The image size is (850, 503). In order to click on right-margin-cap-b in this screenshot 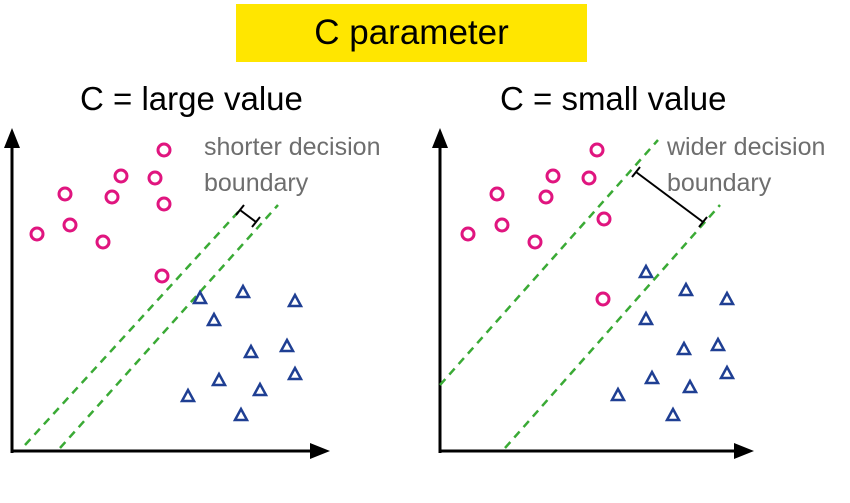, I will do `click(703, 222)`.